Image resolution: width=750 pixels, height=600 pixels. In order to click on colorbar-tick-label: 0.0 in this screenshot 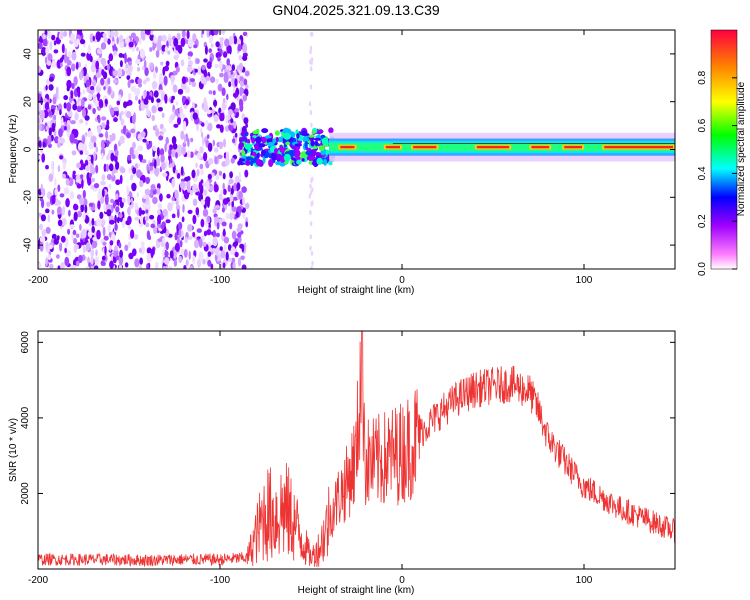, I will do `click(702, 269)`.